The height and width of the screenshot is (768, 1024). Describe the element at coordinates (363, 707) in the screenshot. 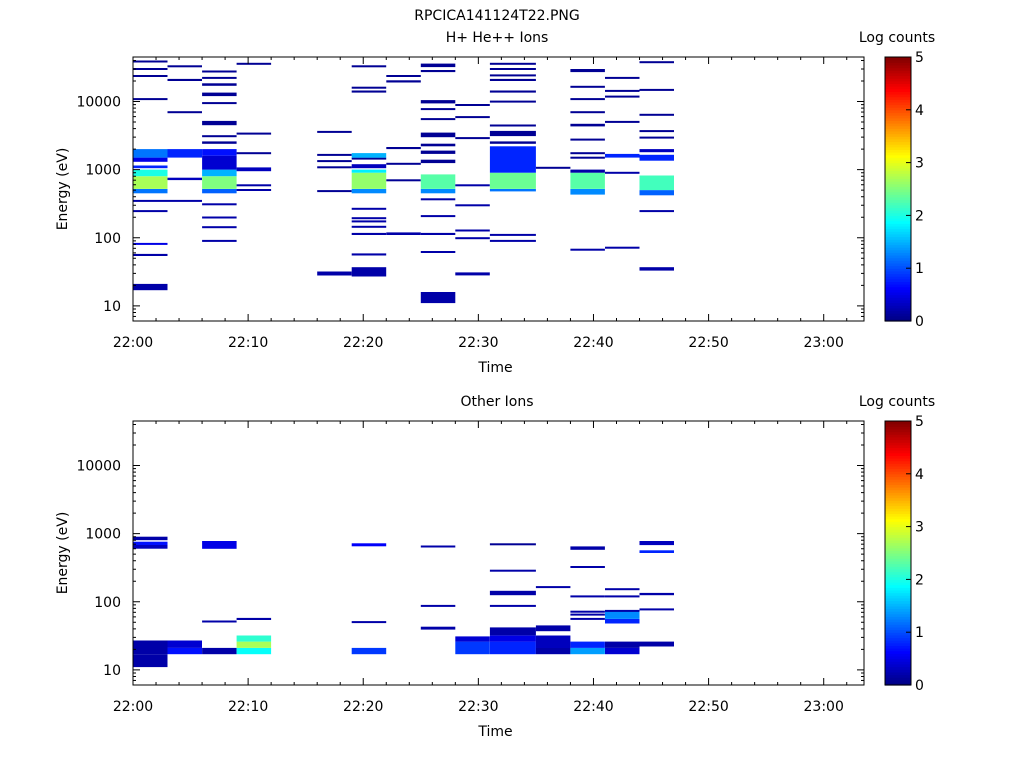

I see `x-tick-label: 22:20` at that location.